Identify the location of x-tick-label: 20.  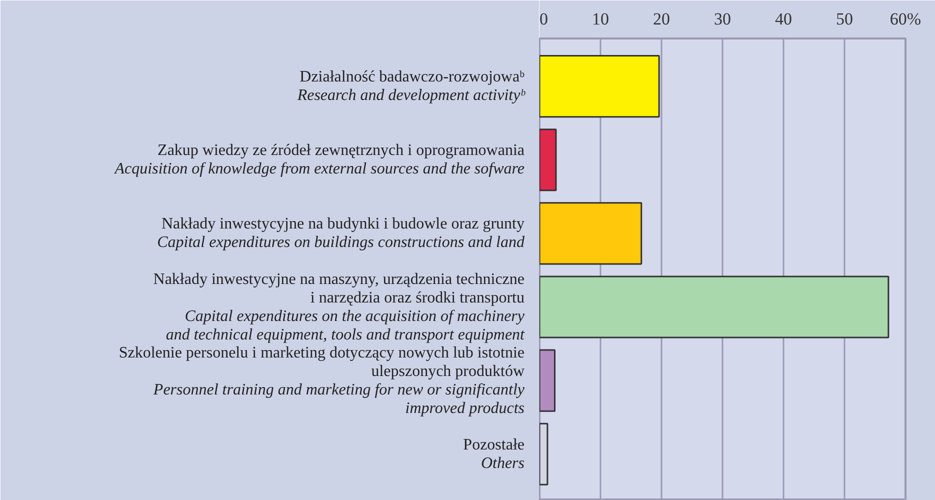
(661, 19).